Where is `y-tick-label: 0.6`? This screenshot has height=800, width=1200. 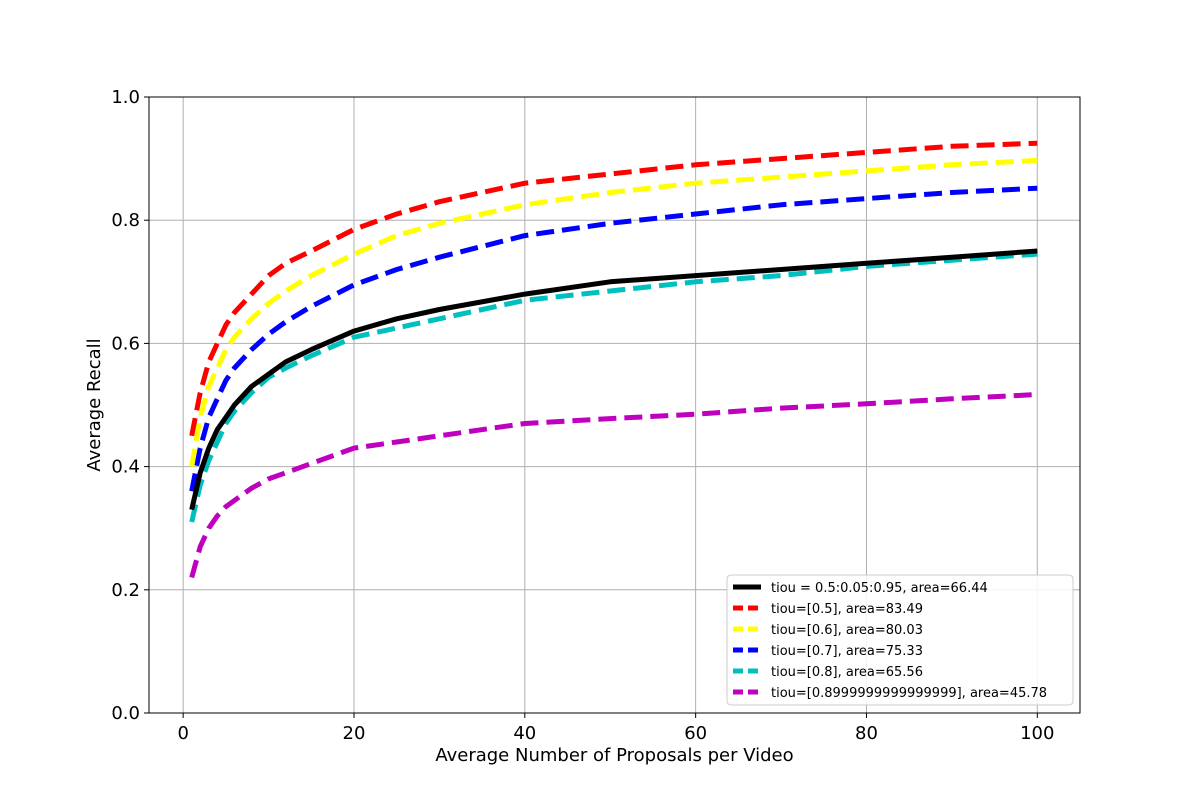 y-tick-label: 0.6 is located at coordinates (125, 343).